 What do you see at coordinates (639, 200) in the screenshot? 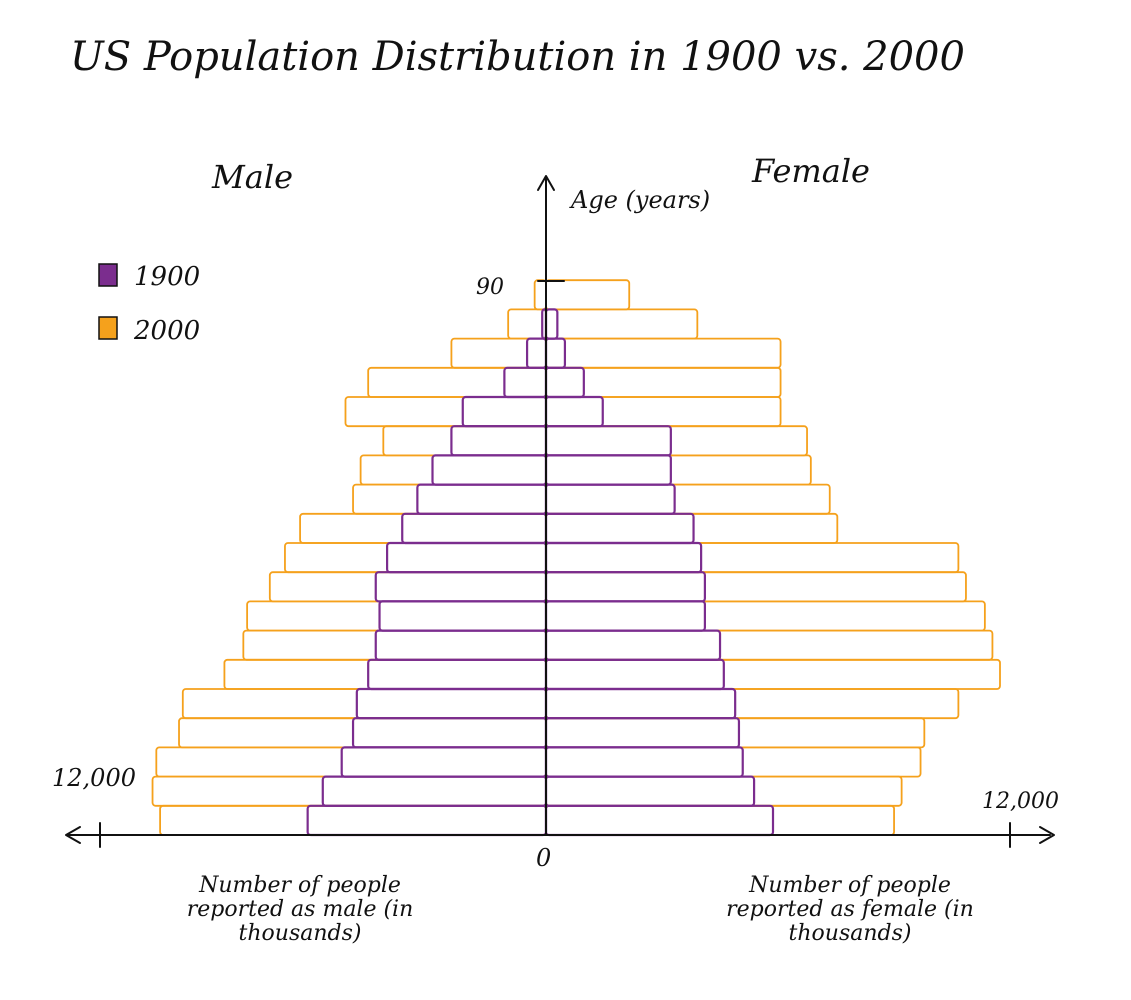
I see `y-axis-title: Age (years)` at bounding box center [639, 200].